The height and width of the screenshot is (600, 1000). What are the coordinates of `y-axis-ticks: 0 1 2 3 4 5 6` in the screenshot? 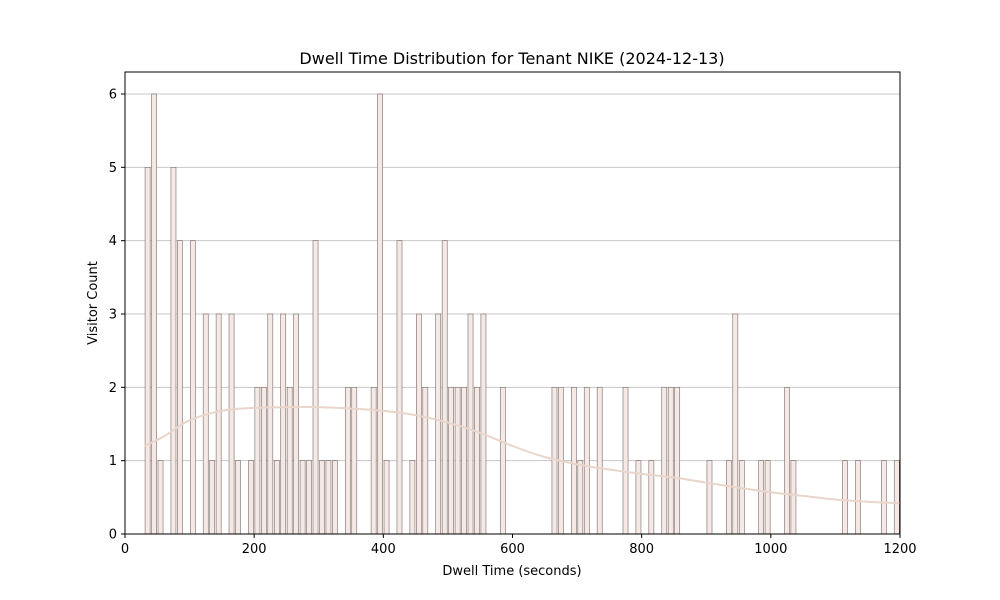 It's located at (117, 315).